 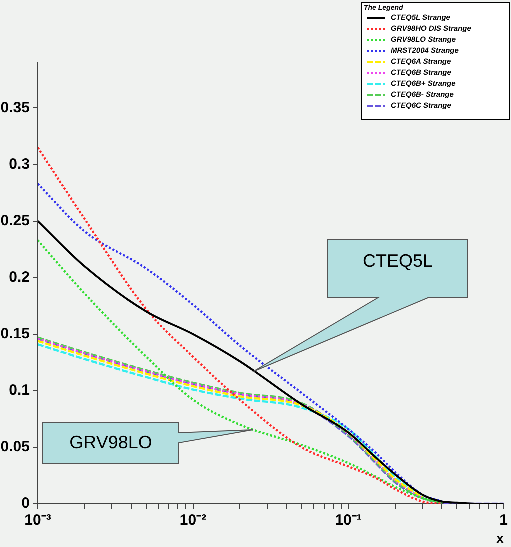 What do you see at coordinates (19, 164) in the screenshot?
I see `y-tick-label: 0.3` at bounding box center [19, 164].